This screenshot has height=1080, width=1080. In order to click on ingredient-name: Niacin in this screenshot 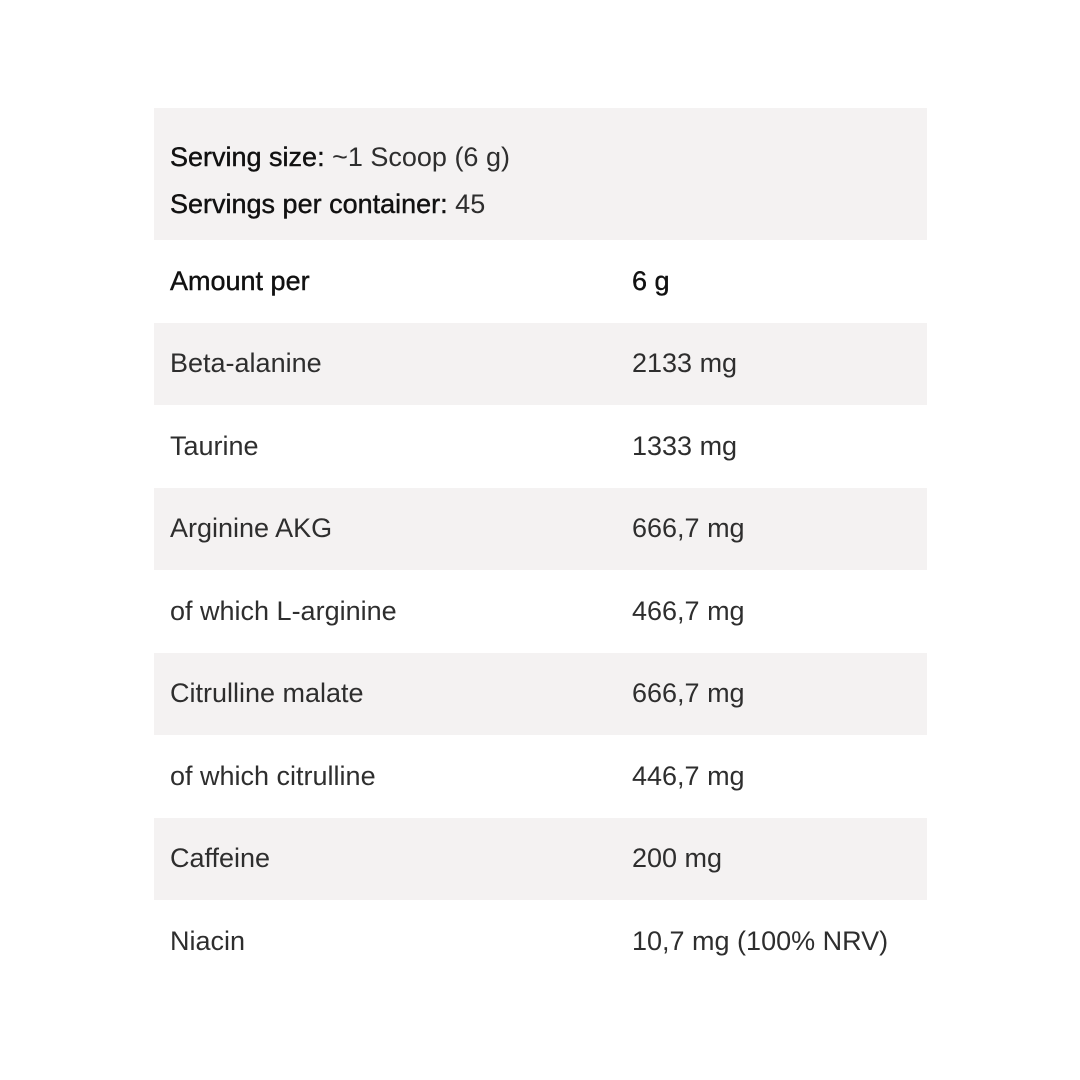, I will do `click(208, 940)`.